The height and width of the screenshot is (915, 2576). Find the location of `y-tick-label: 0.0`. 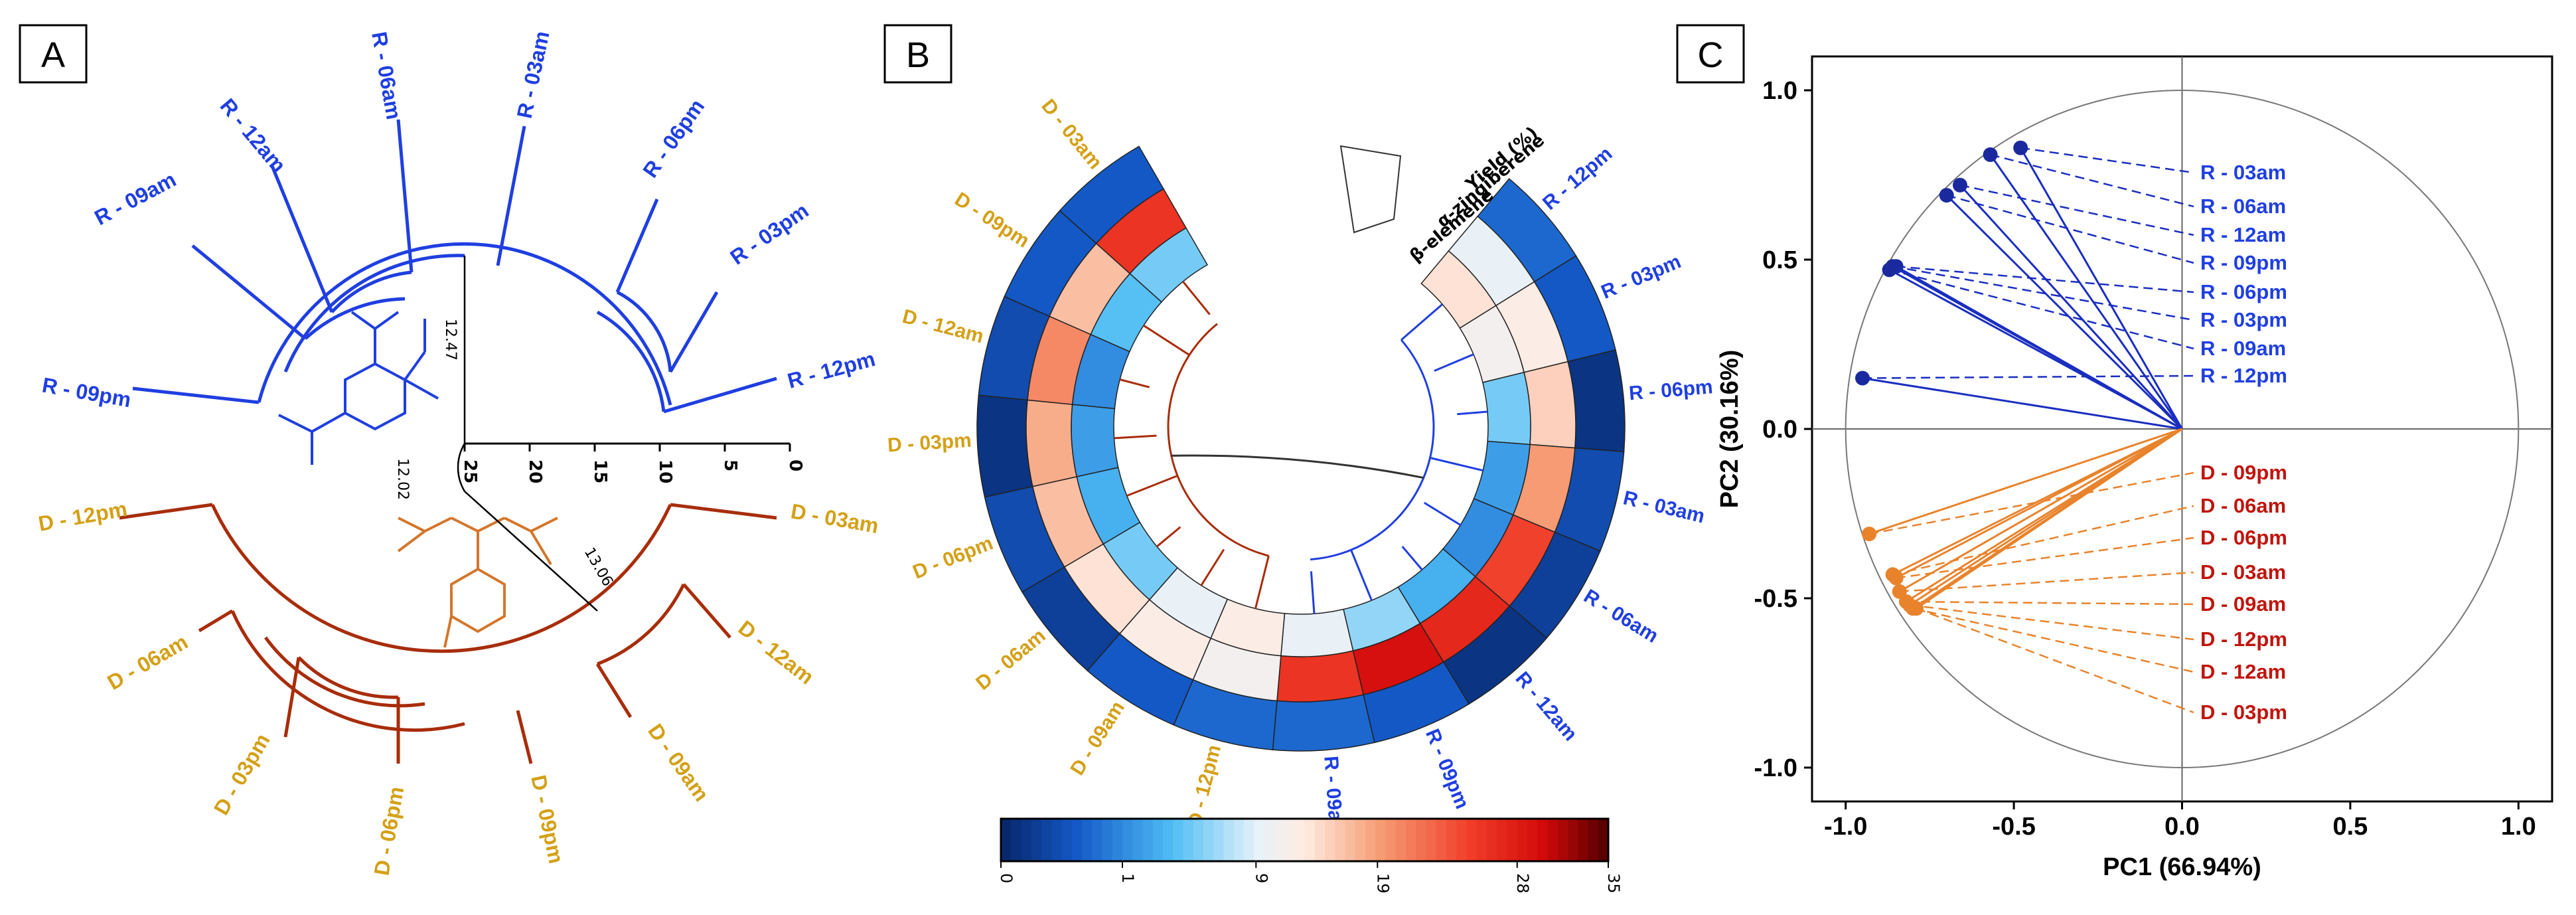

y-tick-label: 0.0 is located at coordinates (1779, 430).